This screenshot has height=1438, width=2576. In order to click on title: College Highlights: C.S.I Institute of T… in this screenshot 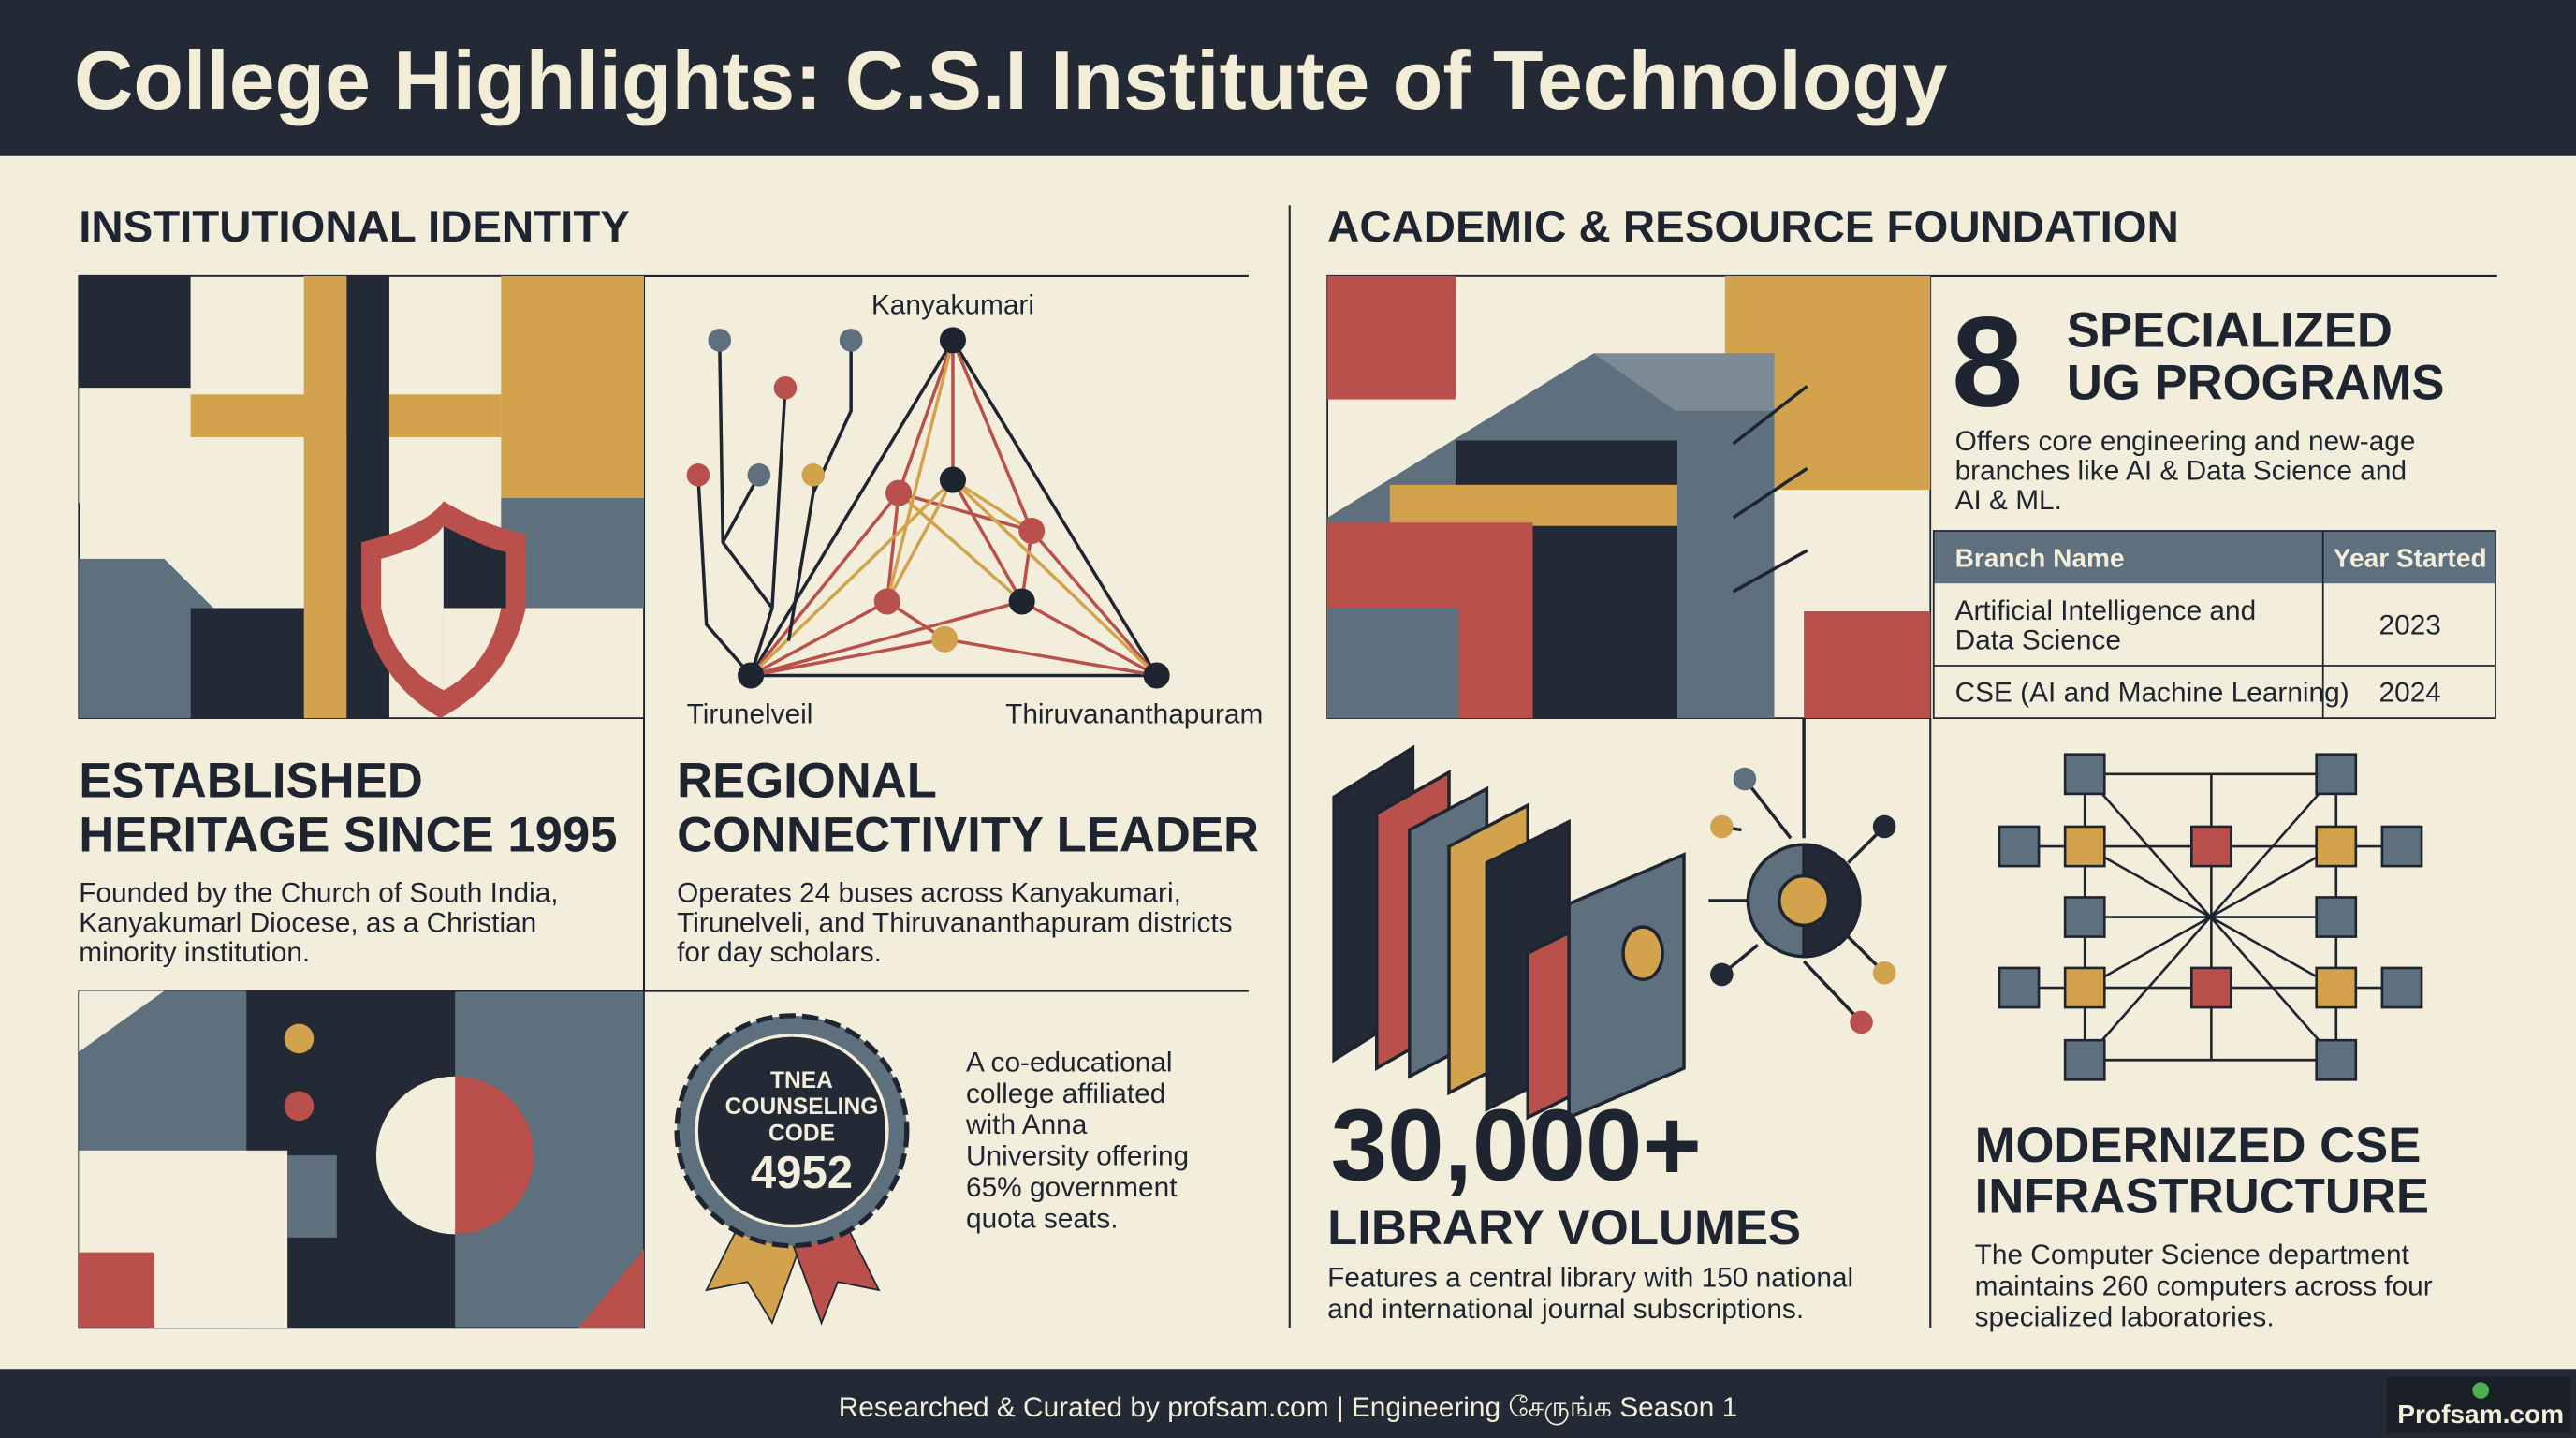, I will do `click(1011, 80)`.